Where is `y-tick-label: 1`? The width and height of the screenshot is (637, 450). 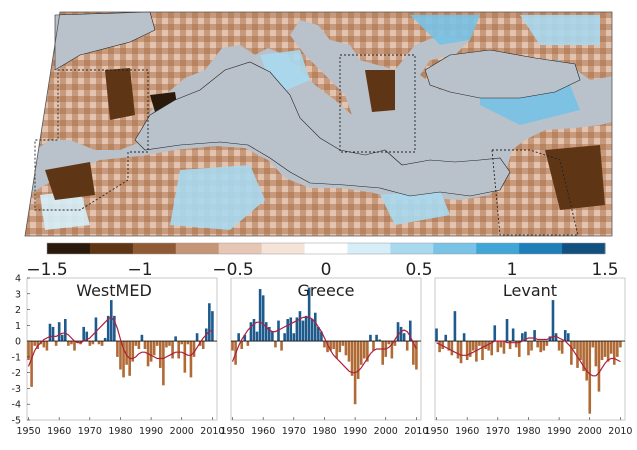
y-tick-label: 1 is located at coordinates (18, 326).